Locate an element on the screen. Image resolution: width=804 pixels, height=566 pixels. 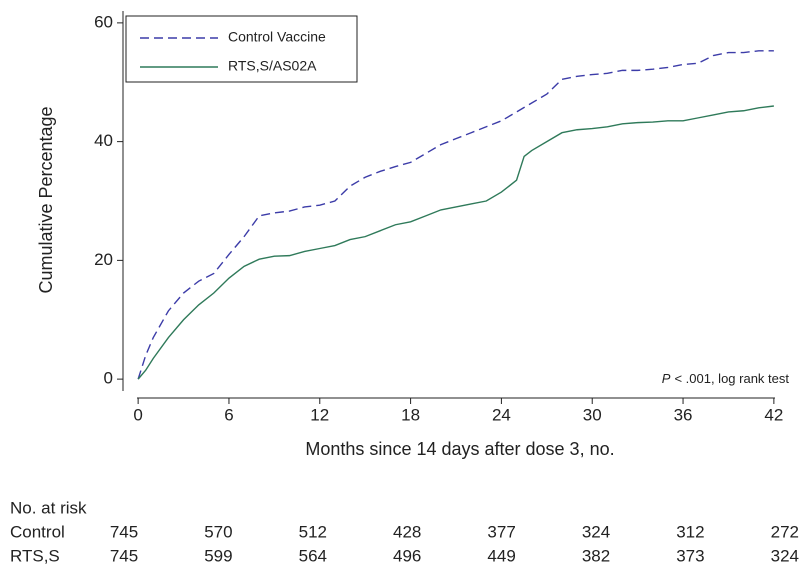
legend-box is located at coordinates (241, 49).